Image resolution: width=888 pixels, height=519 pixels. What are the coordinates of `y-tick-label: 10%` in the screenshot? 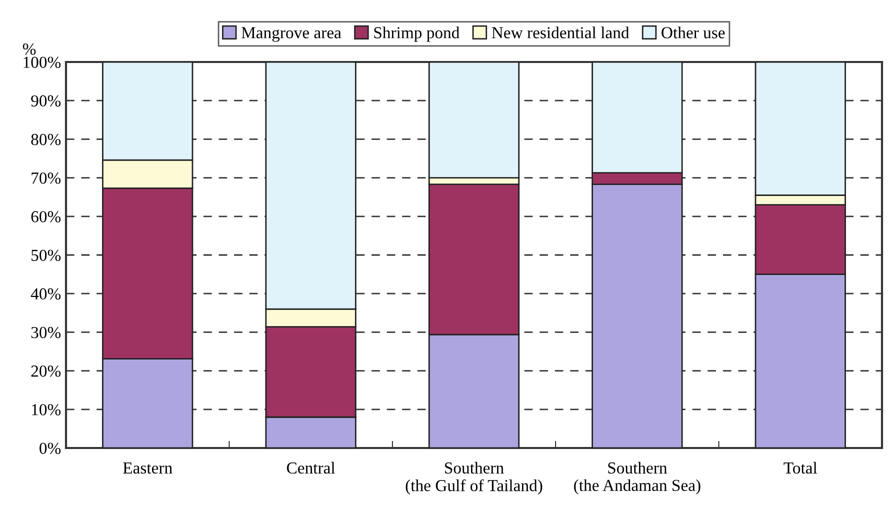 It's located at (46, 410).